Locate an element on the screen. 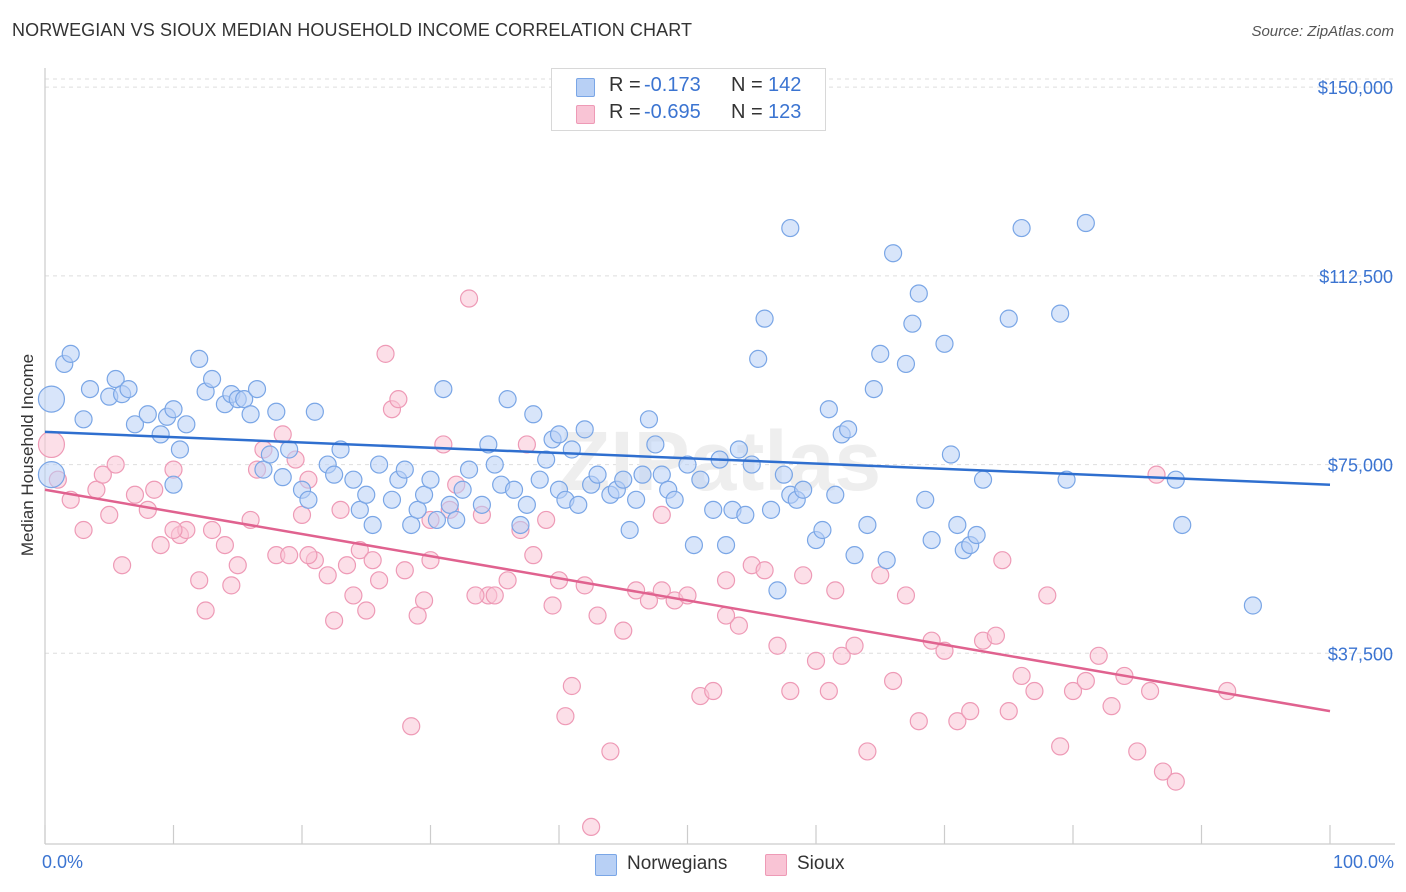  y-tick-labels: $37,500 $75,000 $112,500 $150,000 is located at coordinates (1355, 371).